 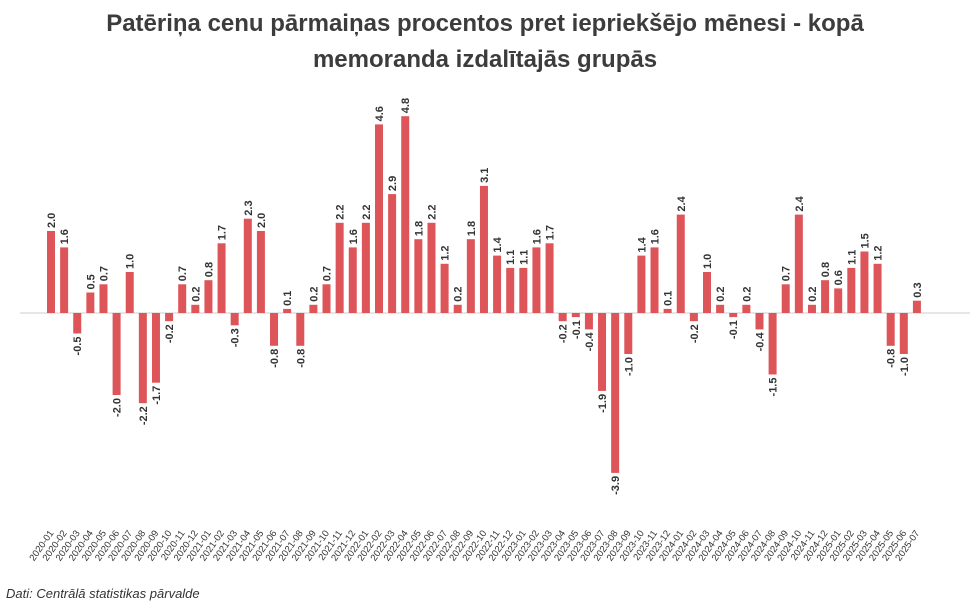 I want to click on data-label-2022-02: 4.6, so click(x=380, y=113).